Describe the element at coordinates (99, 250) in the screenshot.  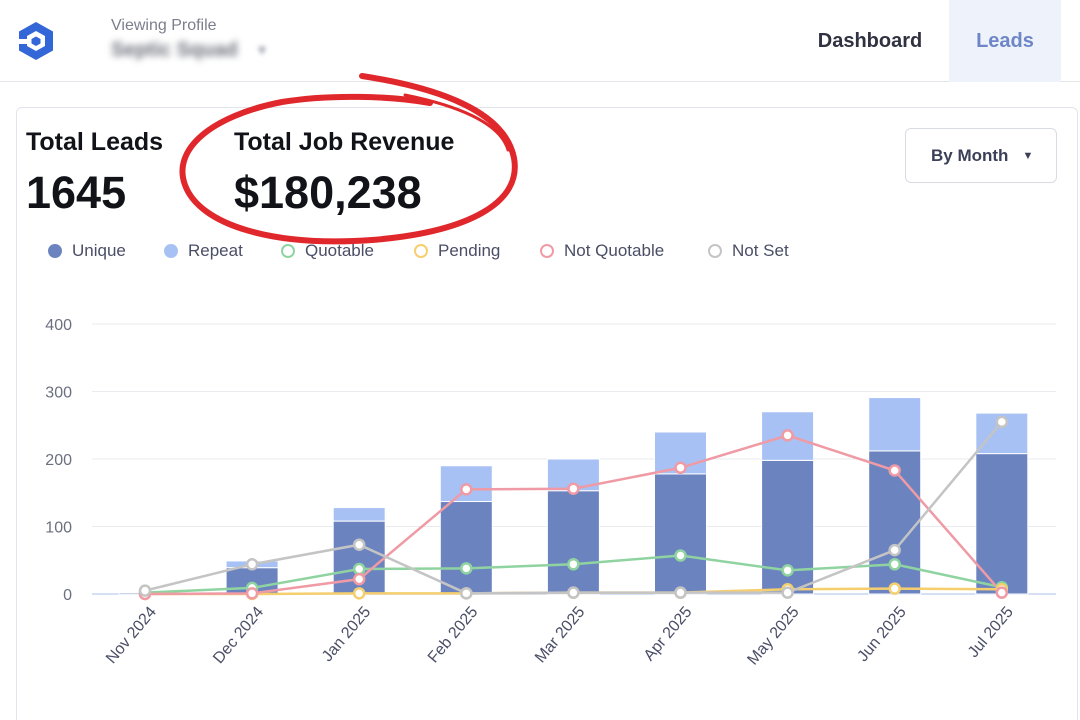
I see `legend-label: Unique` at that location.